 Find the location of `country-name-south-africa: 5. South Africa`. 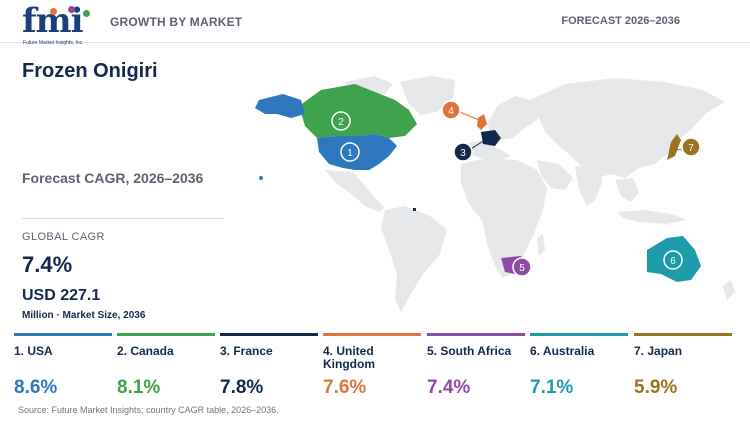

country-name-south-africa: 5. South Africa is located at coordinates (469, 351).